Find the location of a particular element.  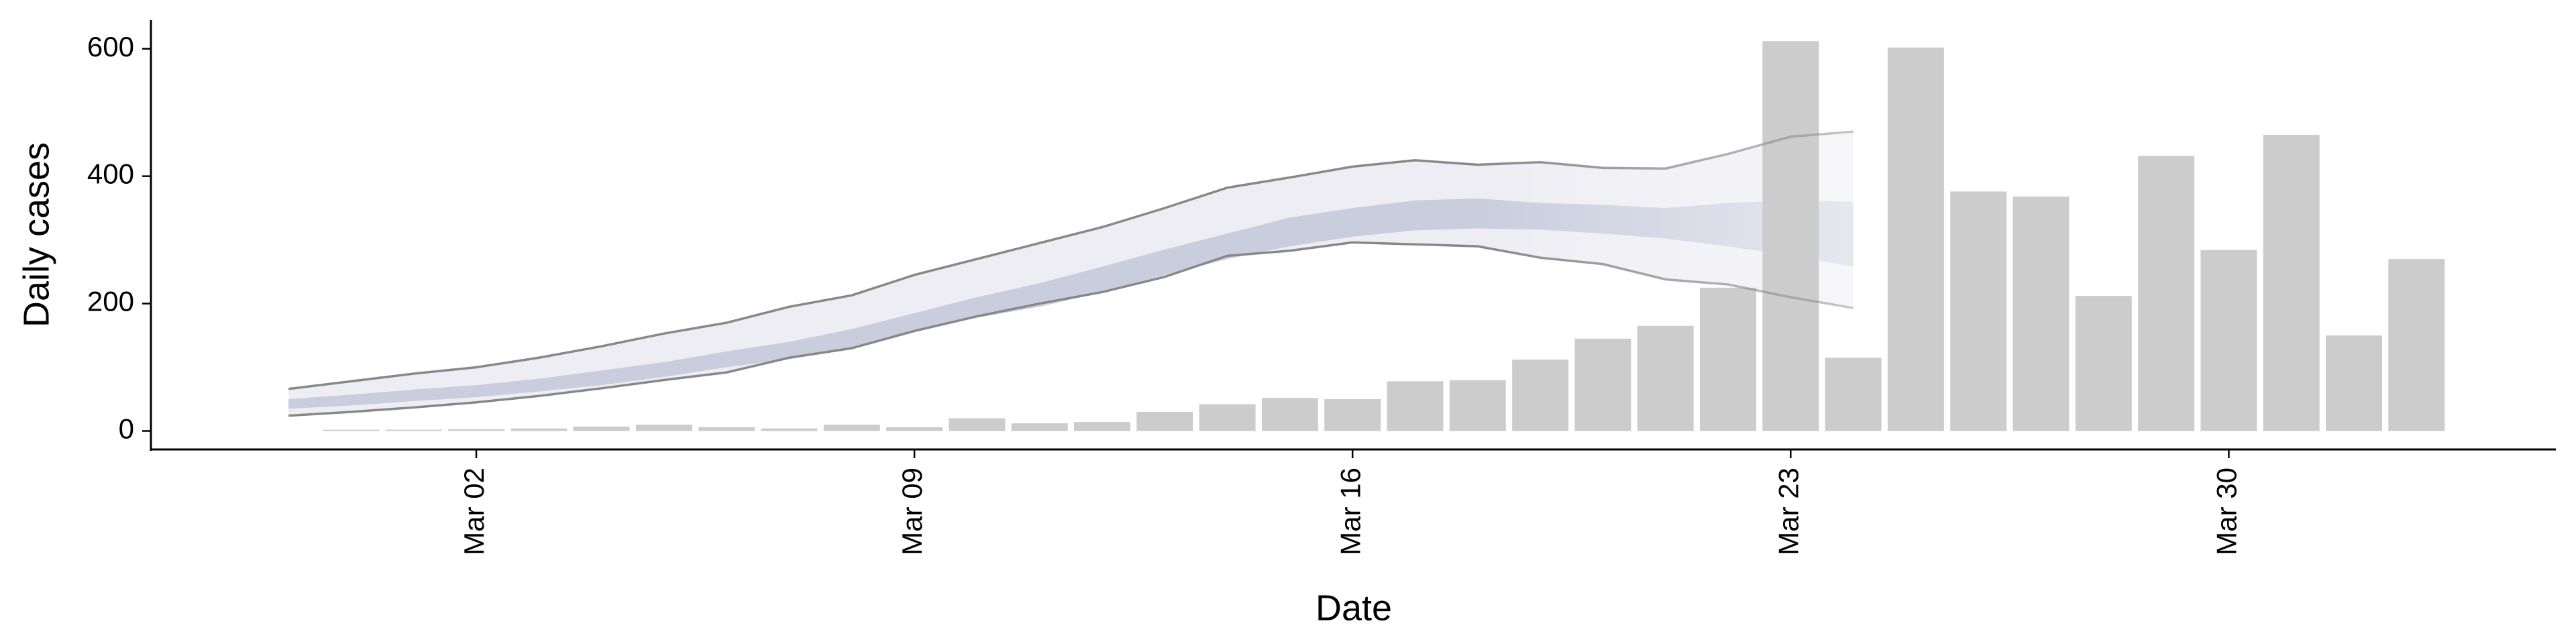

y-tick-label: 200 is located at coordinates (110, 301).